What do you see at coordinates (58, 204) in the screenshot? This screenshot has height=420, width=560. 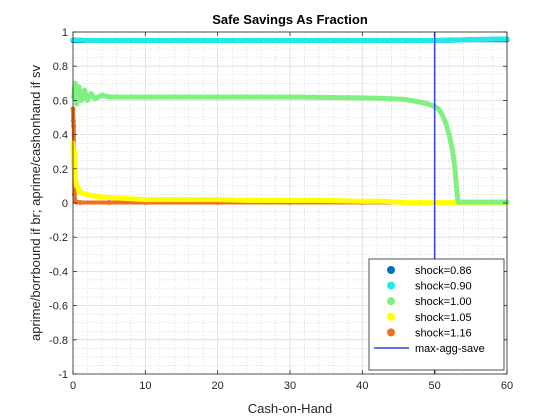 I see `y-tick-labels: -1 -0.8 -0.6 -0.4 -0.2 0 0.2 0.4 0.6 0.8 1` at bounding box center [58, 204].